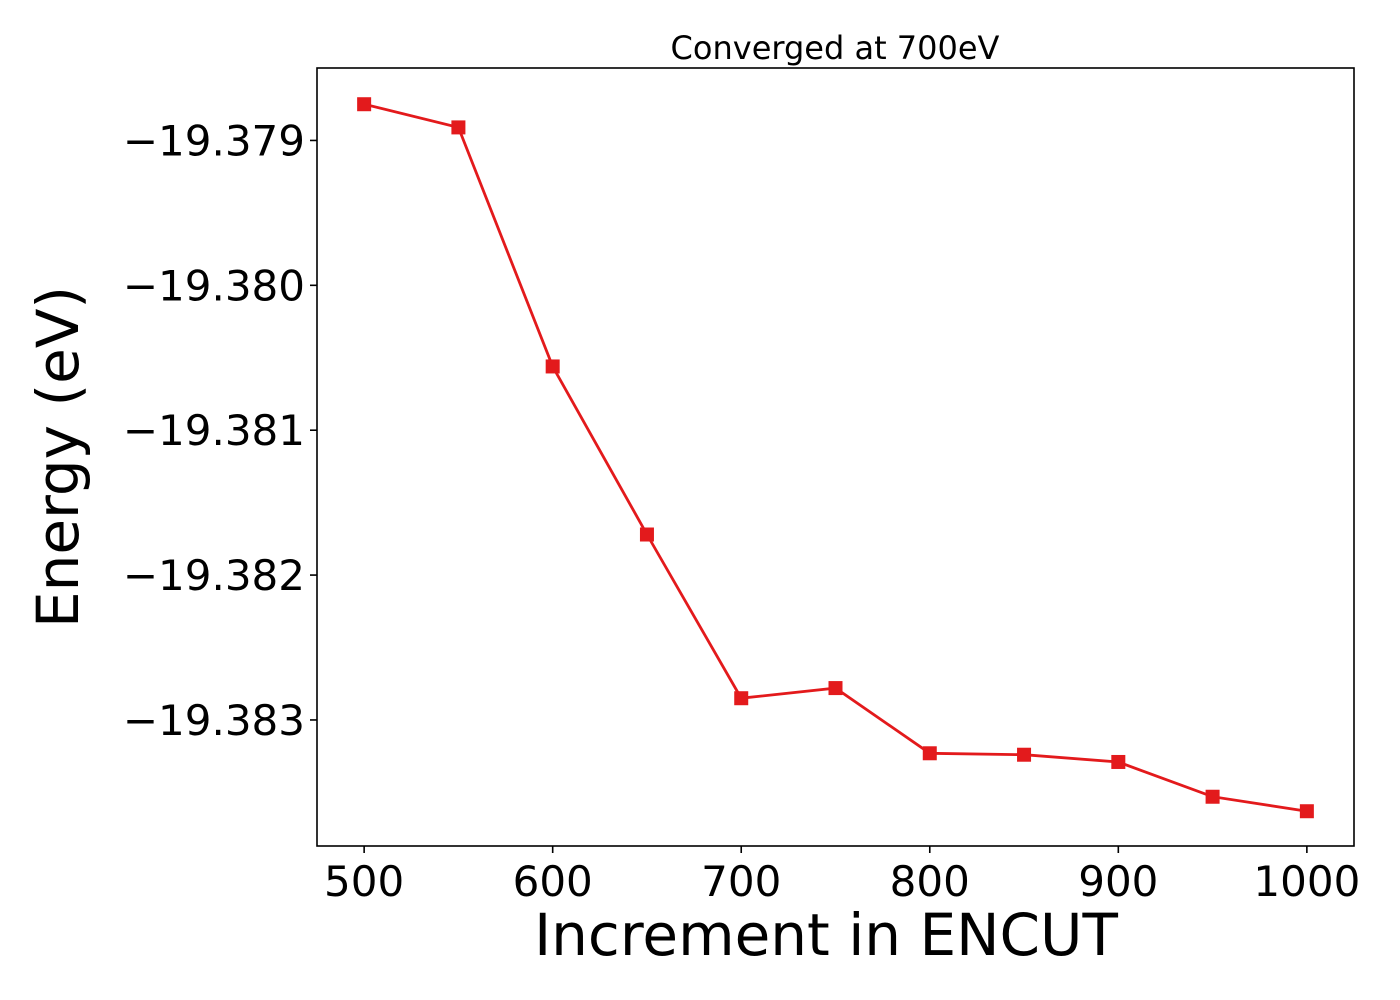 Image resolution: width=1400 pixels, height=1000 pixels. What do you see at coordinates (1306, 881) in the screenshot?
I see `x-tick-label: 1000` at bounding box center [1306, 881].